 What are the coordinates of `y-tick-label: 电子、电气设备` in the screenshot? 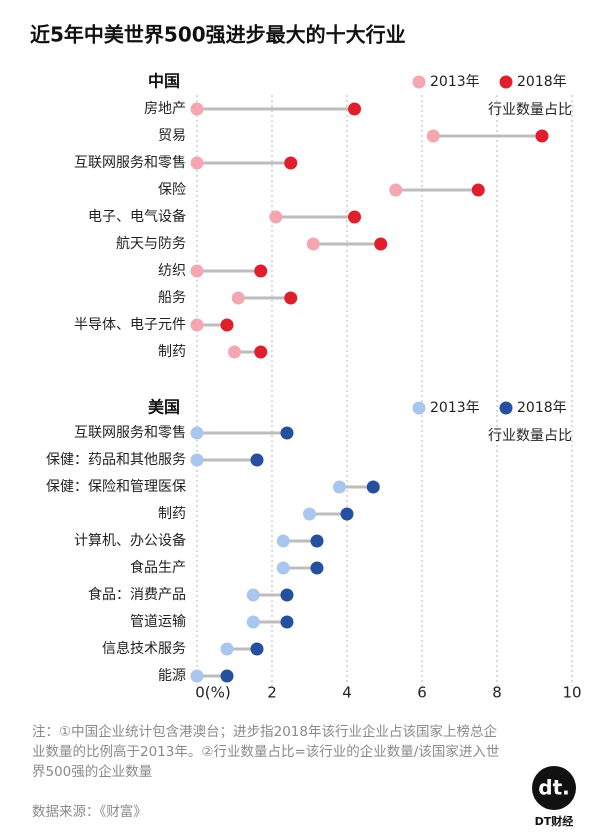 It's located at (137, 216).